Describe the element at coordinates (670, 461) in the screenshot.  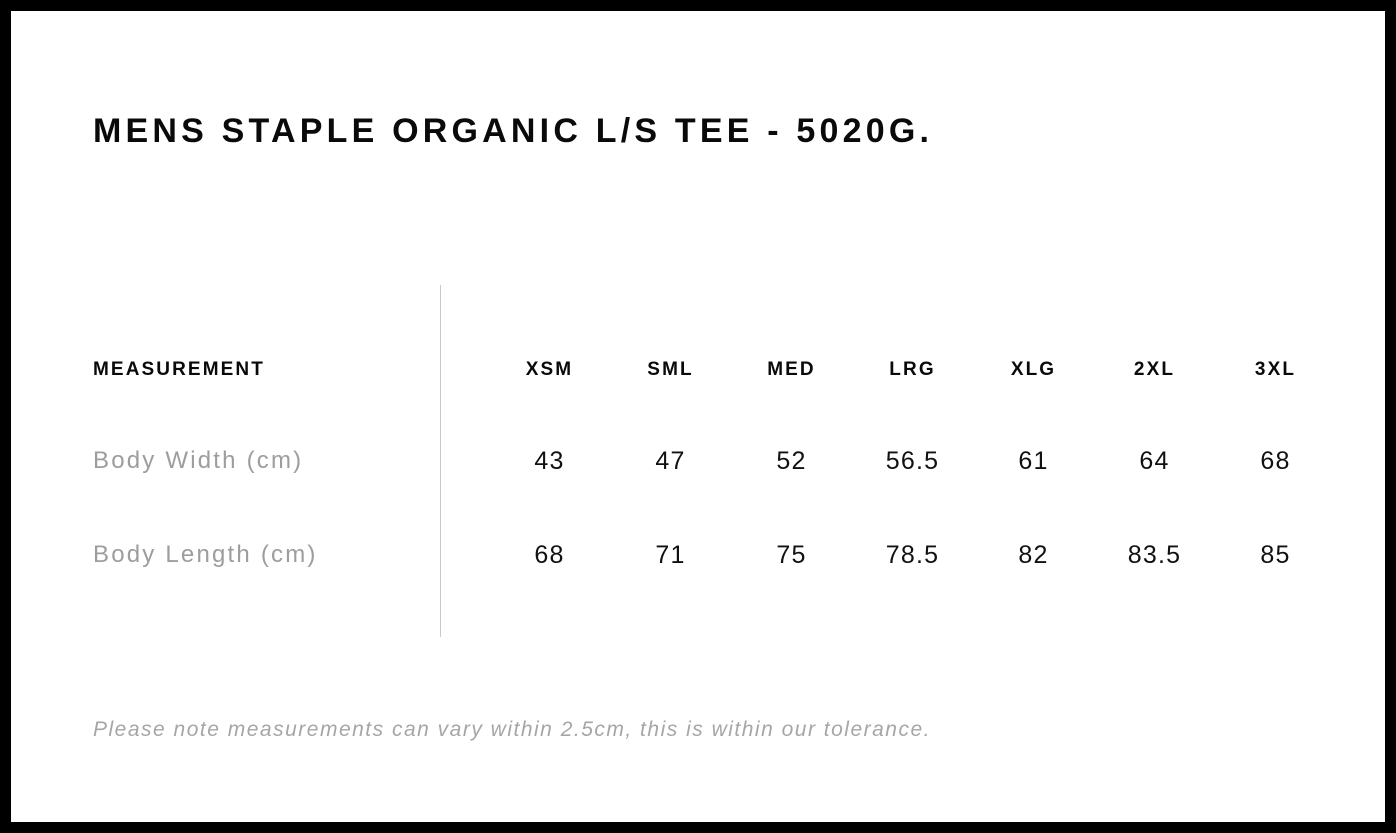
I see `cell-body-width-sml: 47` at that location.